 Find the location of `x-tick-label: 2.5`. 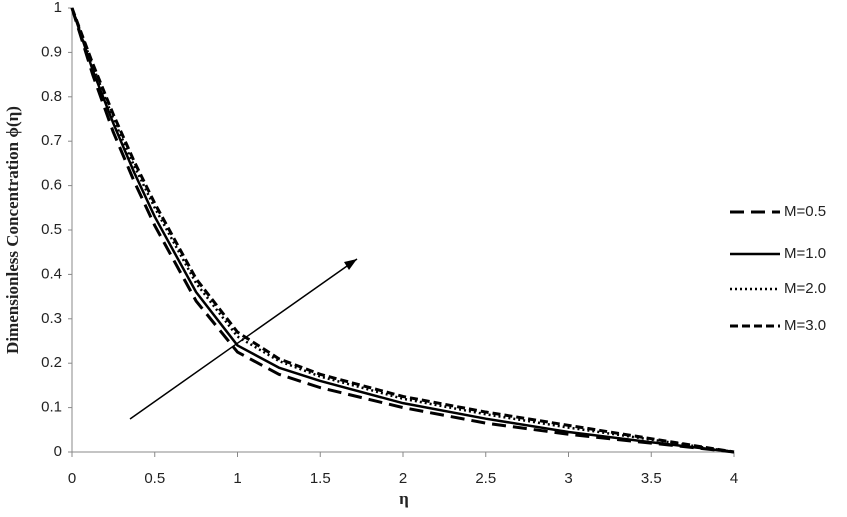

x-tick-label: 2.5 is located at coordinates (485, 478).